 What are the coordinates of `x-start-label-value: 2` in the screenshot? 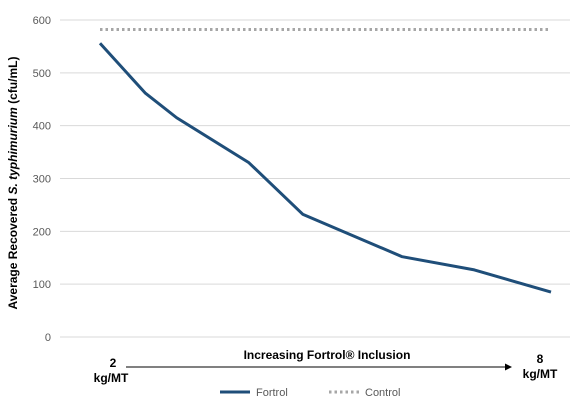 It's located at (113, 363).